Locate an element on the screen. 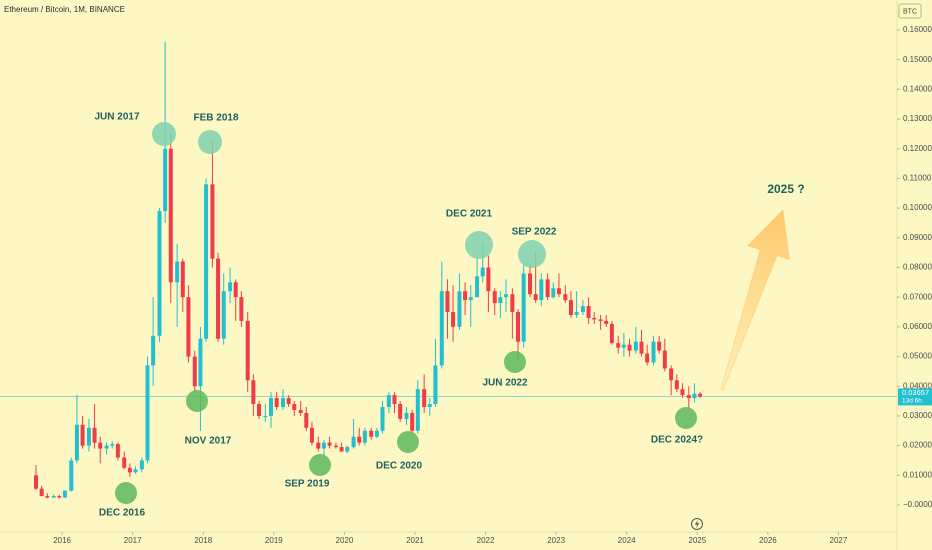 The image size is (932, 550). x-tick-label: 2022 is located at coordinates (486, 540).